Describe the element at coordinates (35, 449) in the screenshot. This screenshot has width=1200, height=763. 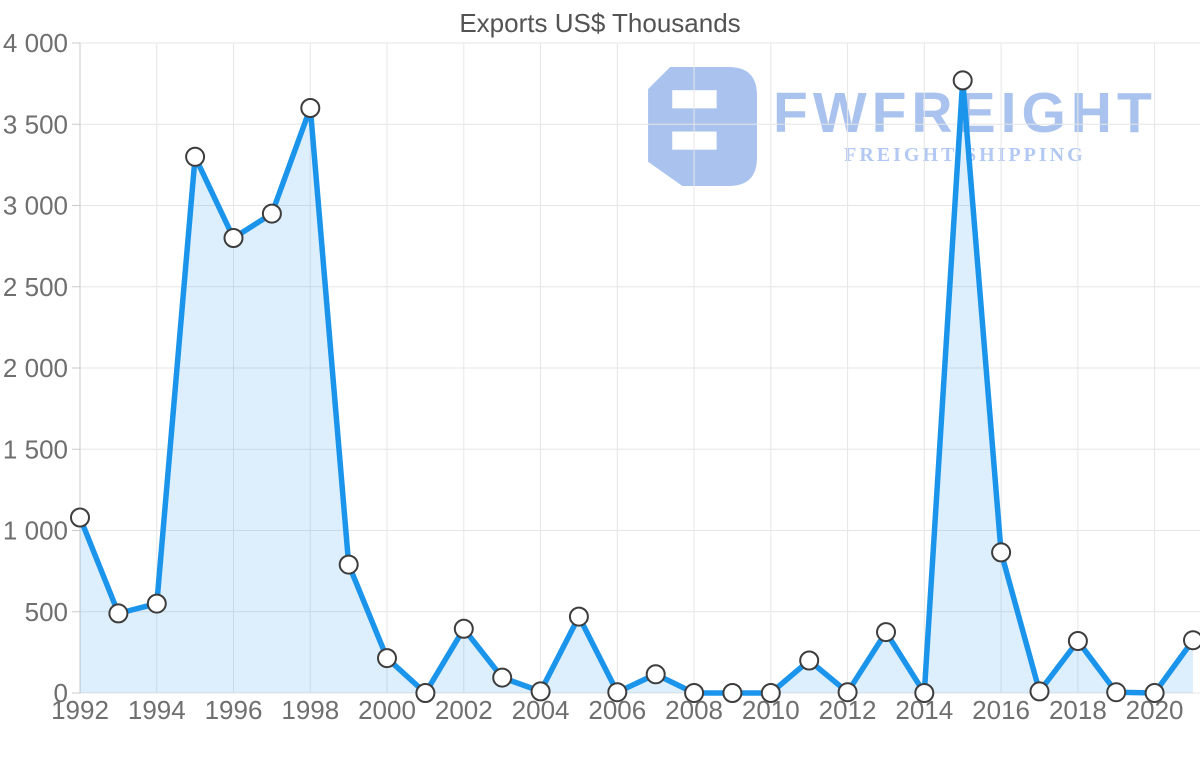
I see `y-tick-label: 1 500` at that location.